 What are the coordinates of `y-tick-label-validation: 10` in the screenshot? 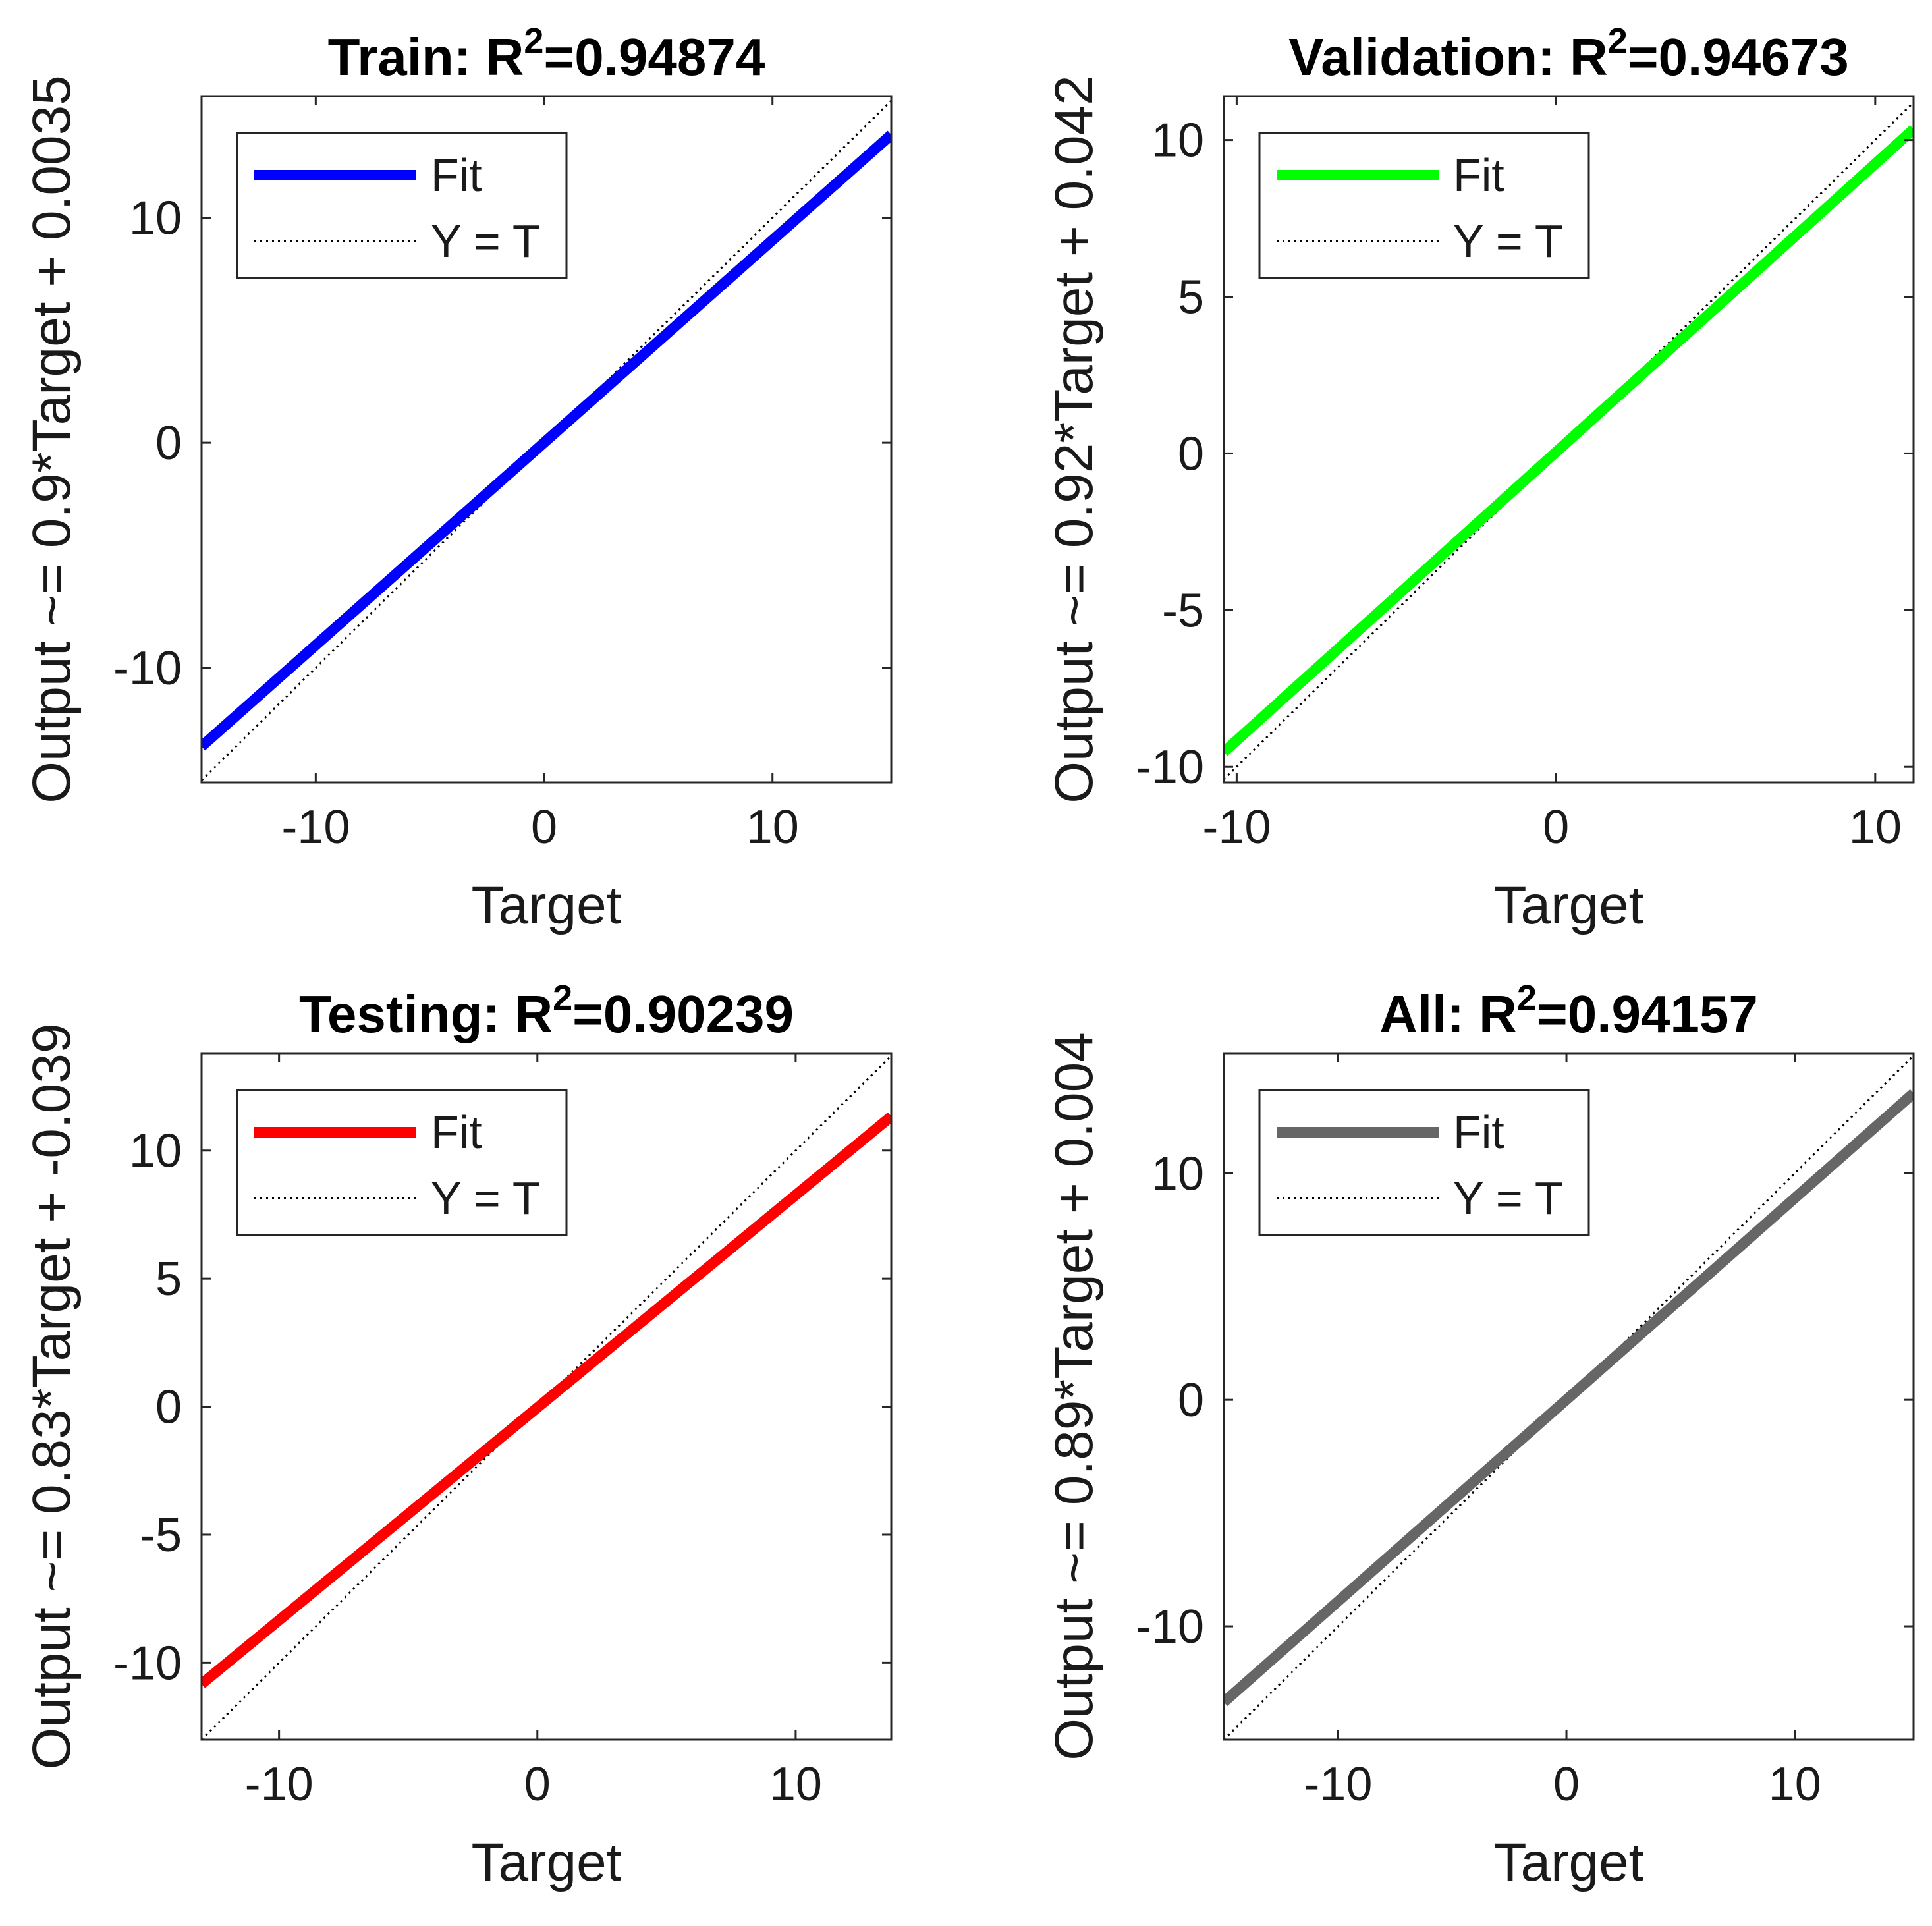 It's located at (1177, 141).